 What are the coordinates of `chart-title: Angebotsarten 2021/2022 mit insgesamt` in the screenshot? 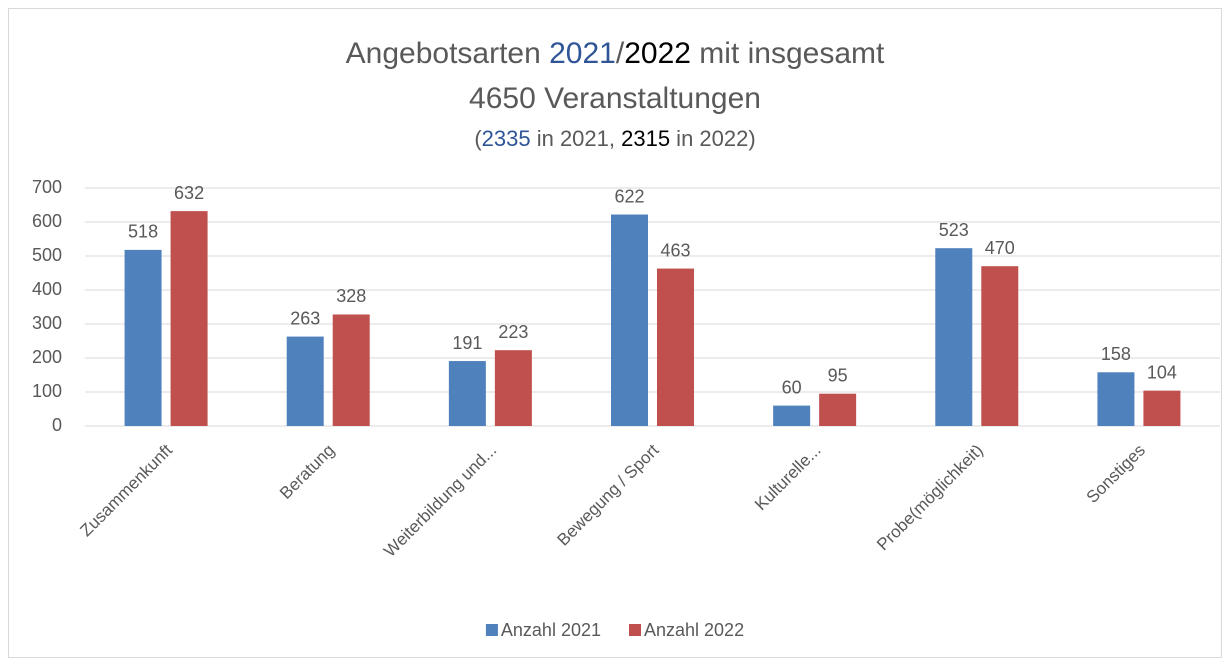 It's located at (615, 53).